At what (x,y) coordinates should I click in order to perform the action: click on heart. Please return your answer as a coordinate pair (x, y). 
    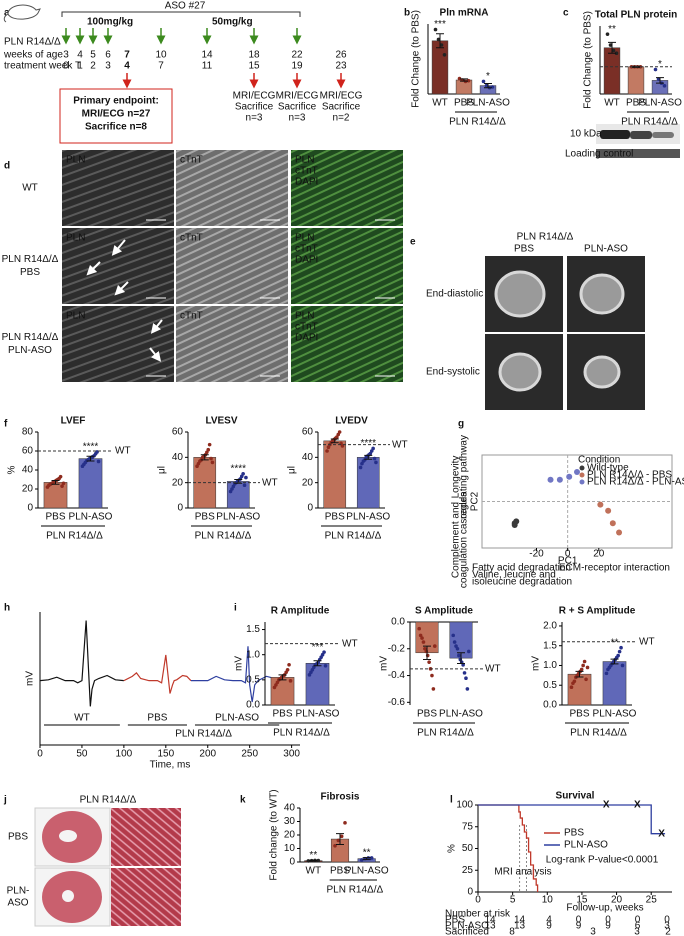
    Looking at the image, I should click on (520, 294).